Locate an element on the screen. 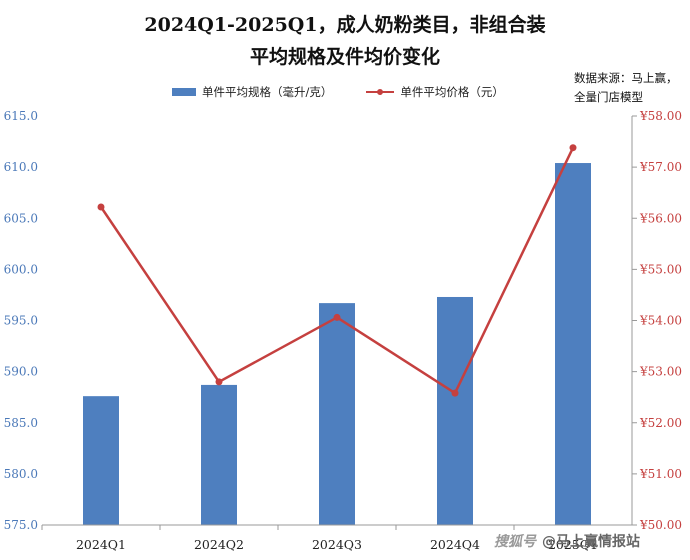 This screenshot has height=560, width=690. right-axis-tick-label: ¥57.00 is located at coordinates (660, 167).